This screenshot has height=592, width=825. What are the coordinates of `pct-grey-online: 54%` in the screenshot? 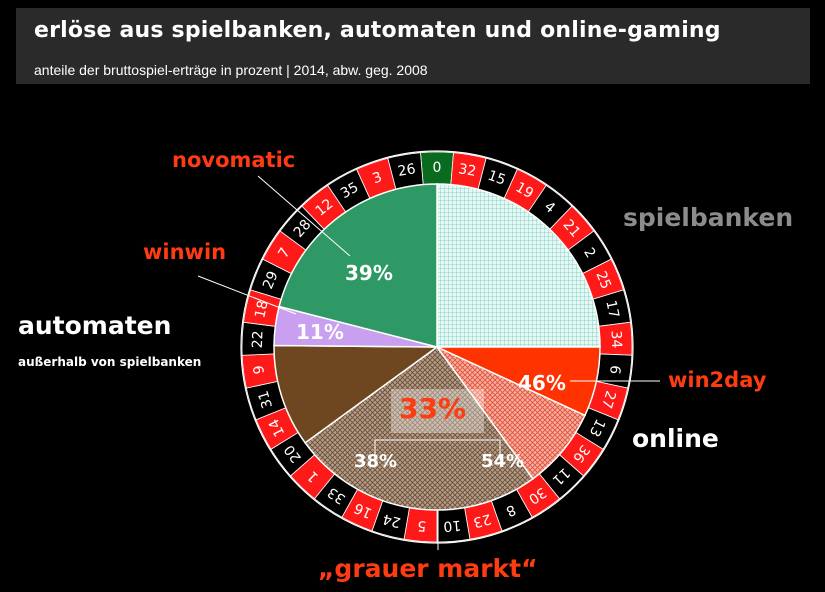 It's located at (503, 461).